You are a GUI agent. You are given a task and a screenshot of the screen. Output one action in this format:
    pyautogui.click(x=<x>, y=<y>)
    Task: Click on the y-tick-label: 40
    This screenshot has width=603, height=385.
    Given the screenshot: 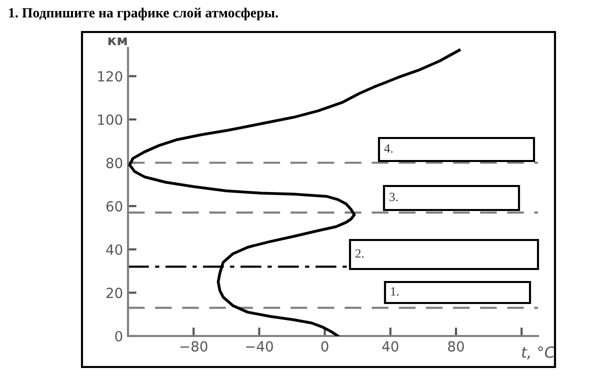 What is the action you would take?
    pyautogui.click(x=114, y=249)
    